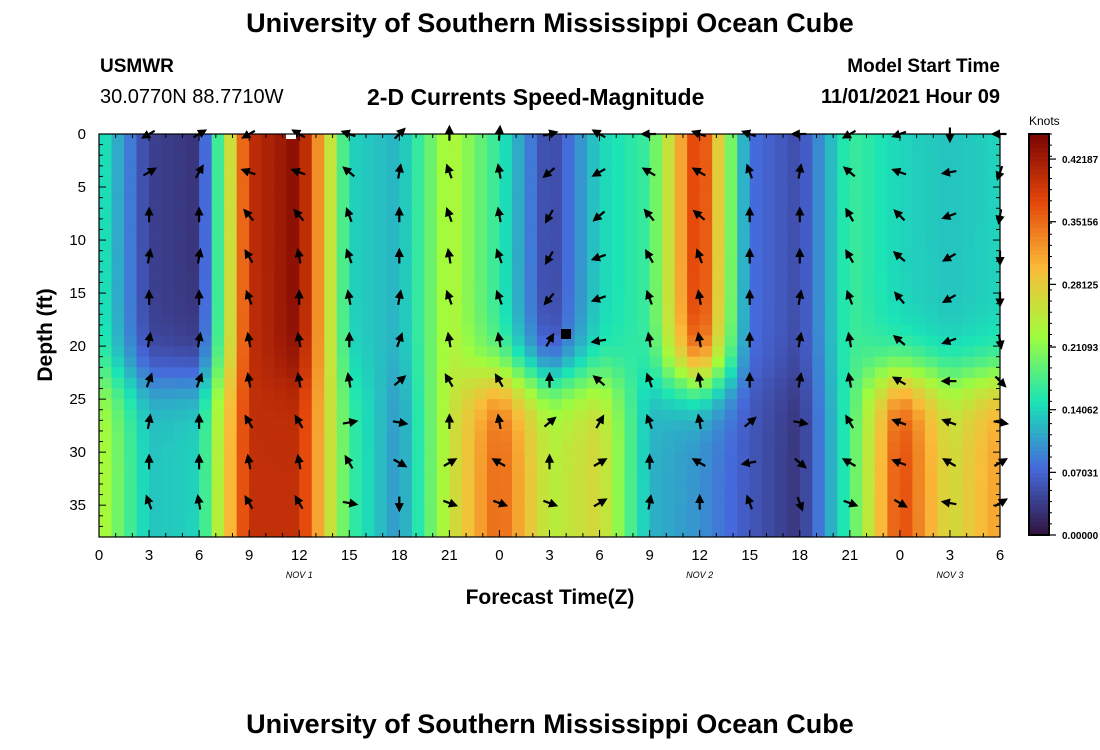 This screenshot has height=750, width=1100. What do you see at coordinates (1080, 348) in the screenshot?
I see `colorbar-tick-label: 0.21093` at bounding box center [1080, 348].